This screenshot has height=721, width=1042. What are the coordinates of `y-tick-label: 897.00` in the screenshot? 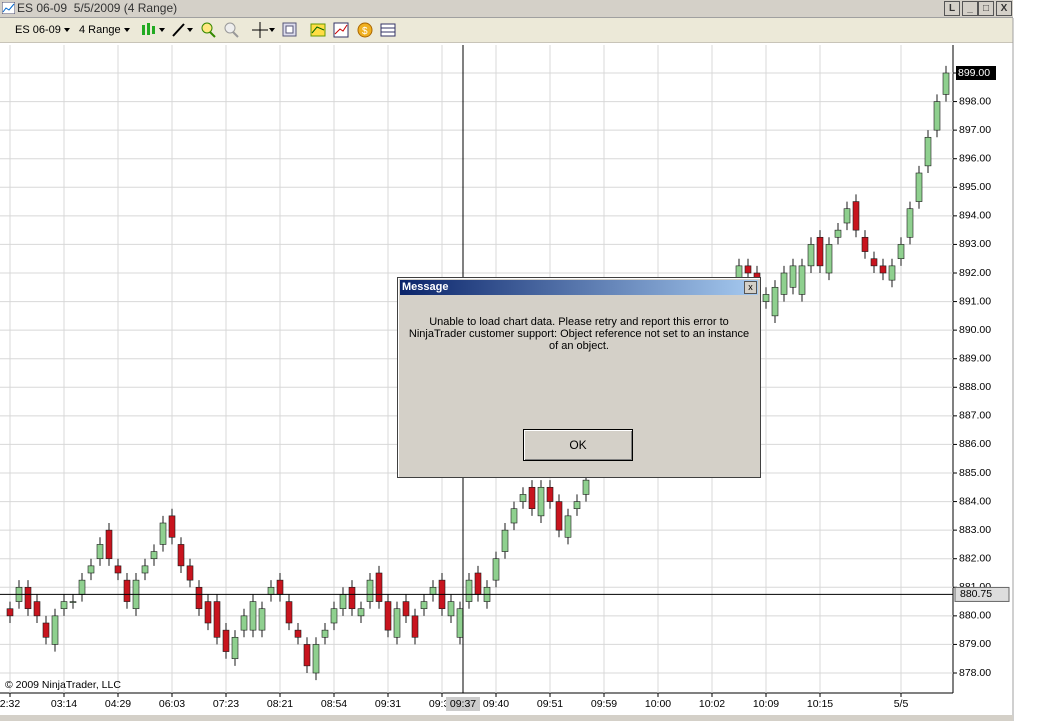 It's located at (975, 130).